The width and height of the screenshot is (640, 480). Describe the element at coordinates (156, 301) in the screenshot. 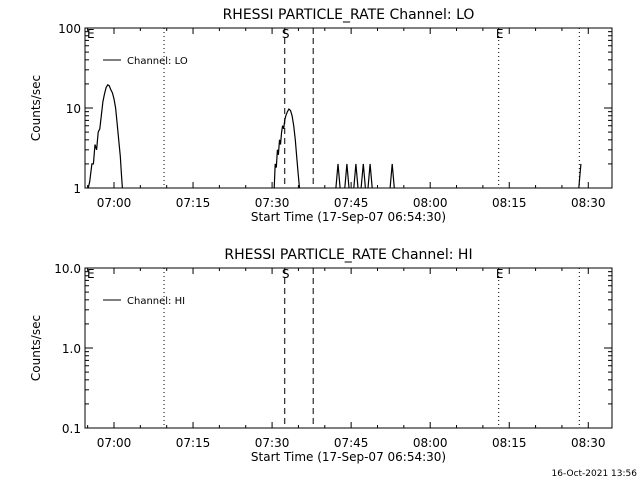

I see `legend-label: Channel: HI` at that location.